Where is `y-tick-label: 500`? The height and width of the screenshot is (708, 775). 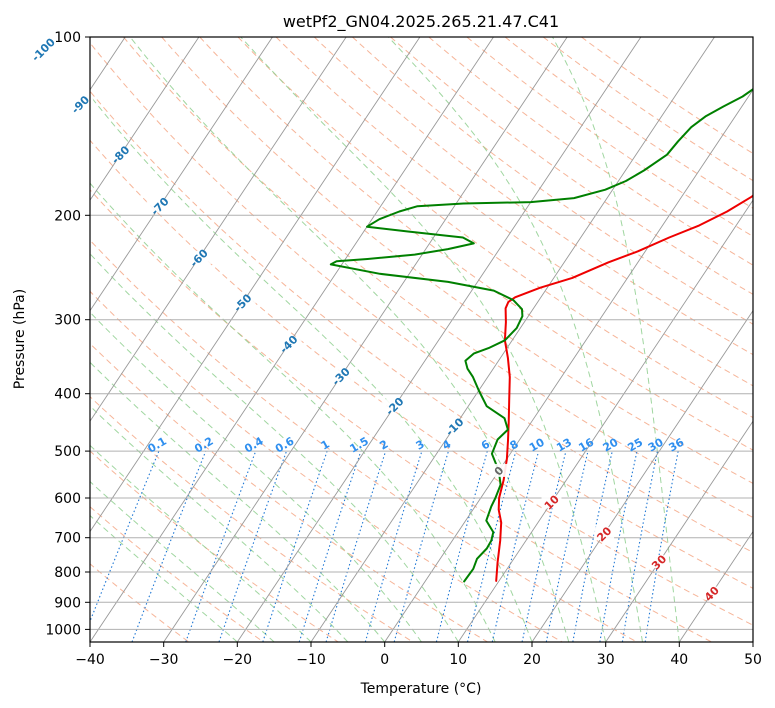 y-tick-label: 500 is located at coordinates (67, 452).